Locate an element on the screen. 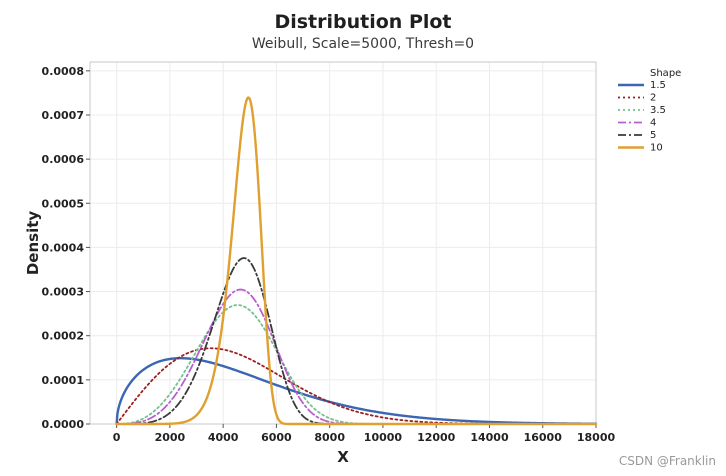  legend-label: 2 is located at coordinates (653, 98).